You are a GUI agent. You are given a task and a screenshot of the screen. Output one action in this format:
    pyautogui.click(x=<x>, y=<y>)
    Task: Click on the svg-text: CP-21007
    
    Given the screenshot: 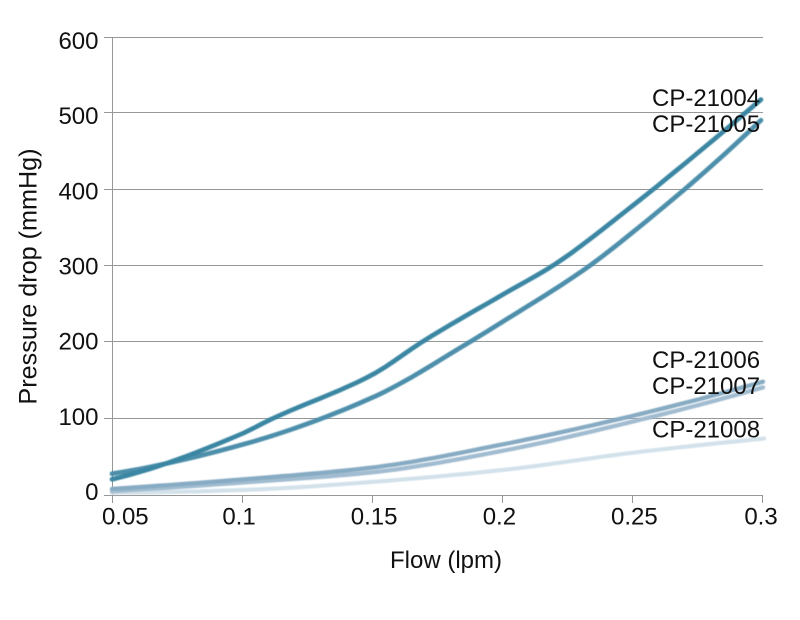 What is the action you would take?
    pyautogui.click(x=706, y=386)
    